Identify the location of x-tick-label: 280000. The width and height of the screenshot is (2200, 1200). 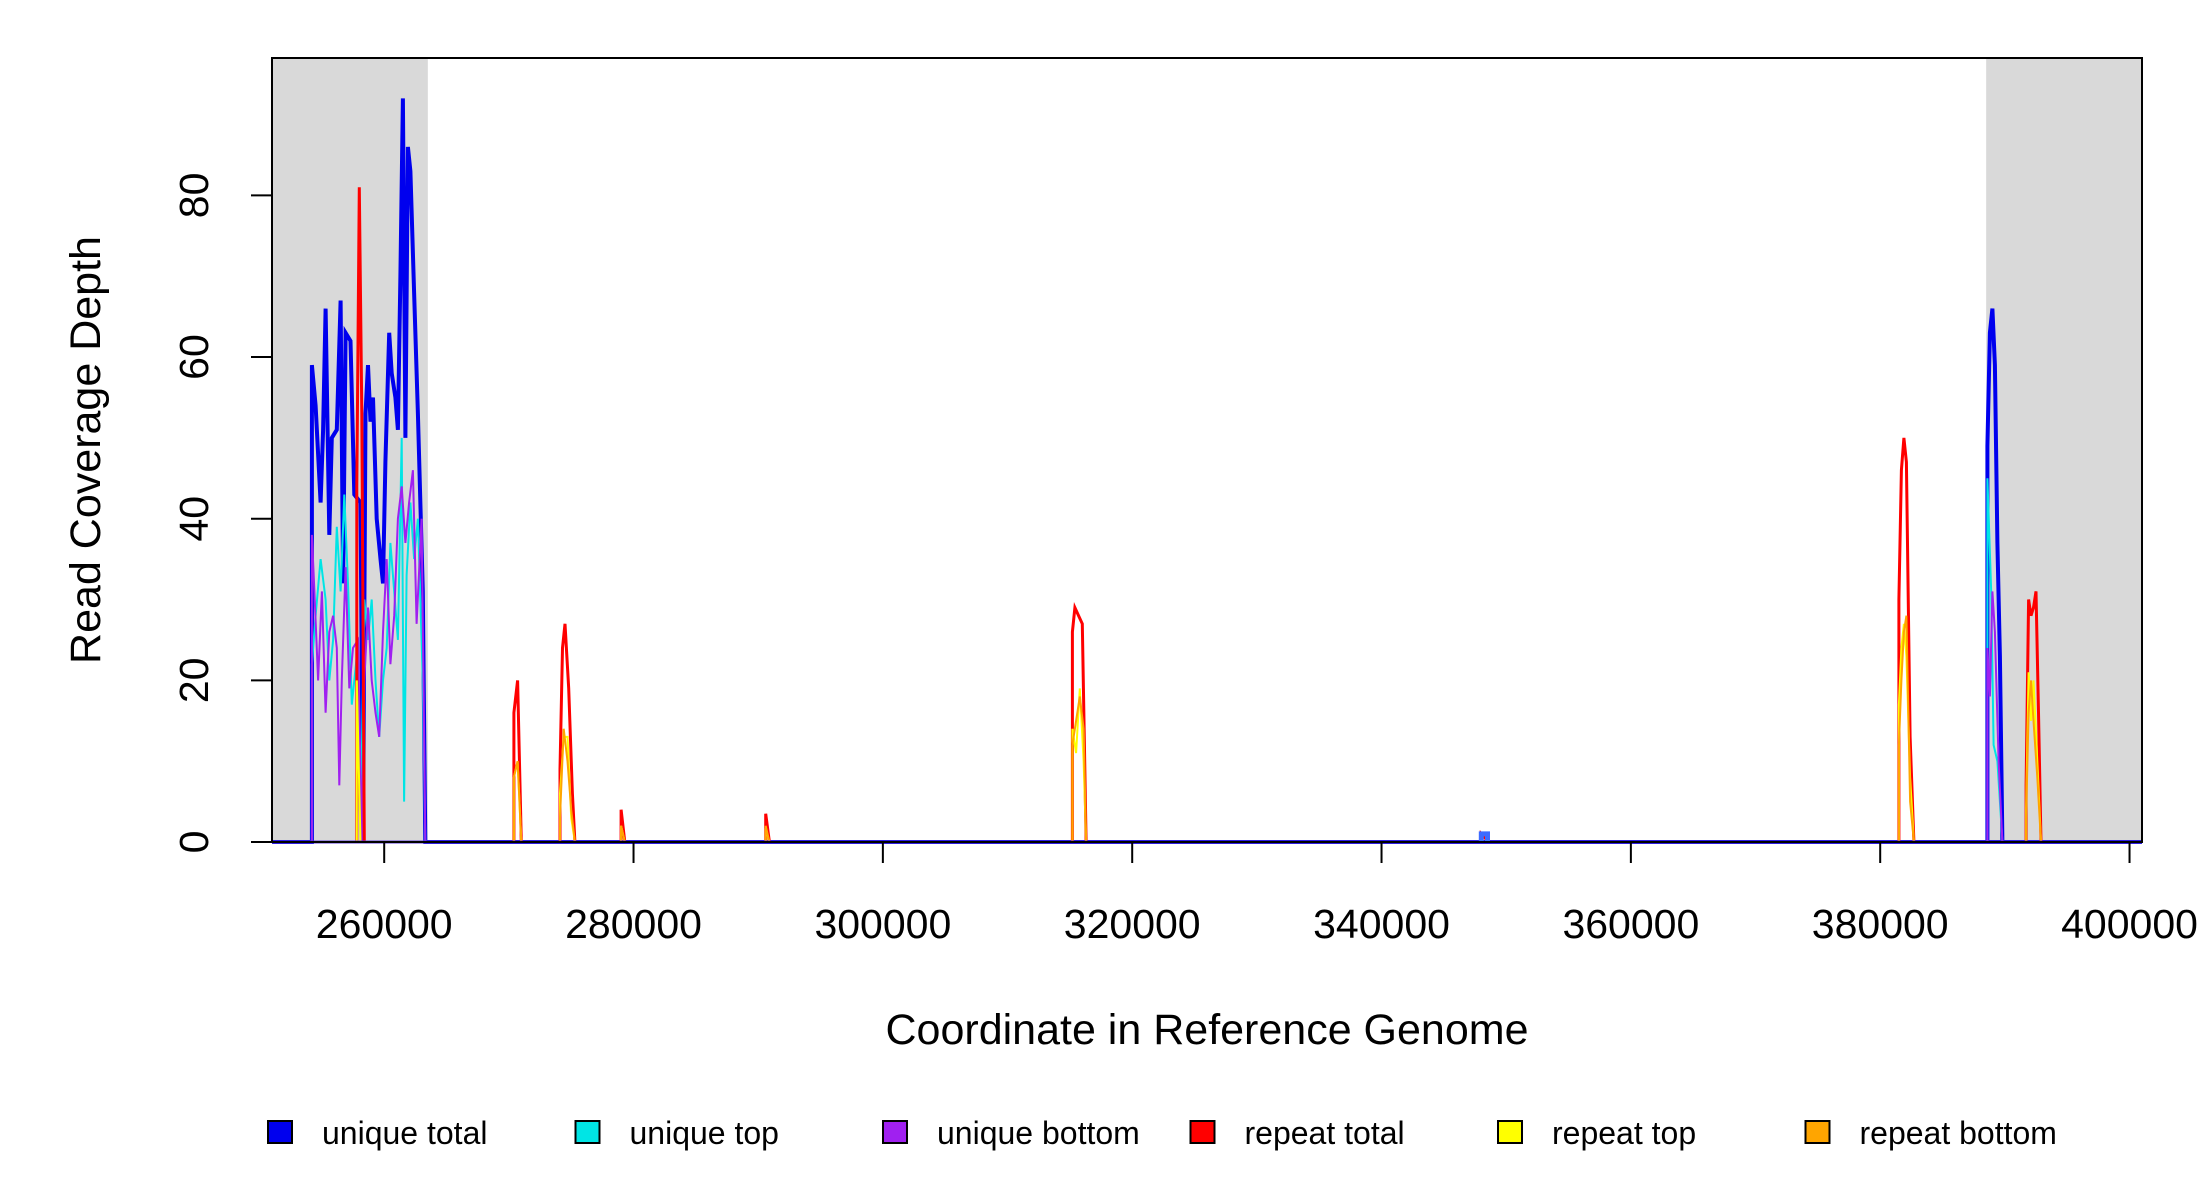
(633, 924).